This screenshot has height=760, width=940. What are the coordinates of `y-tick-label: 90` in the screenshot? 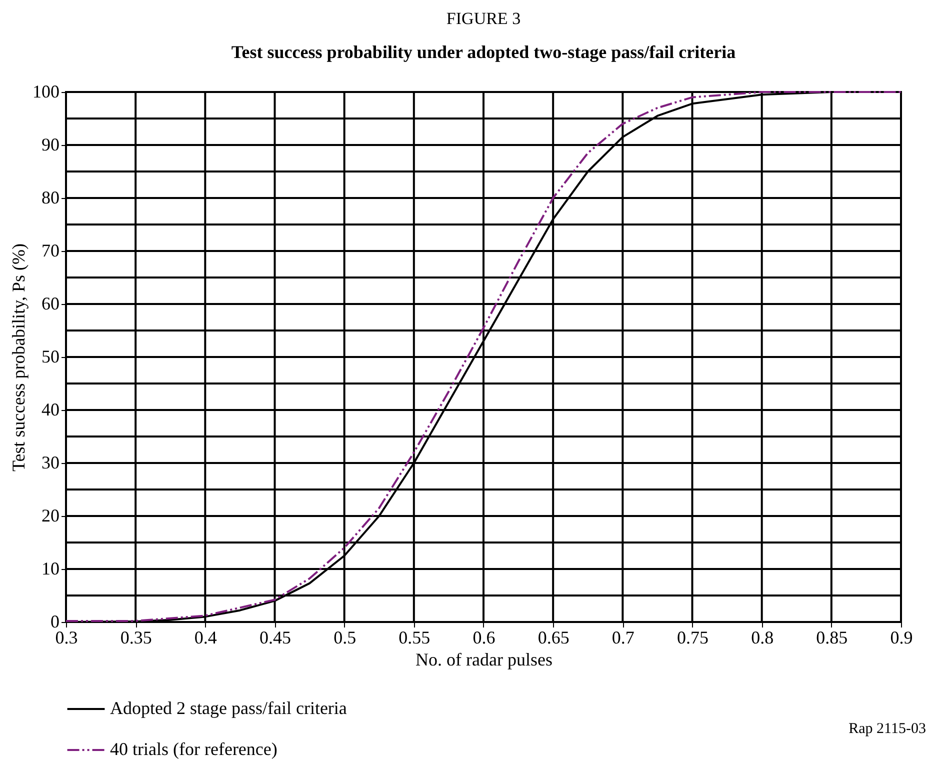 It's located at (51, 144).